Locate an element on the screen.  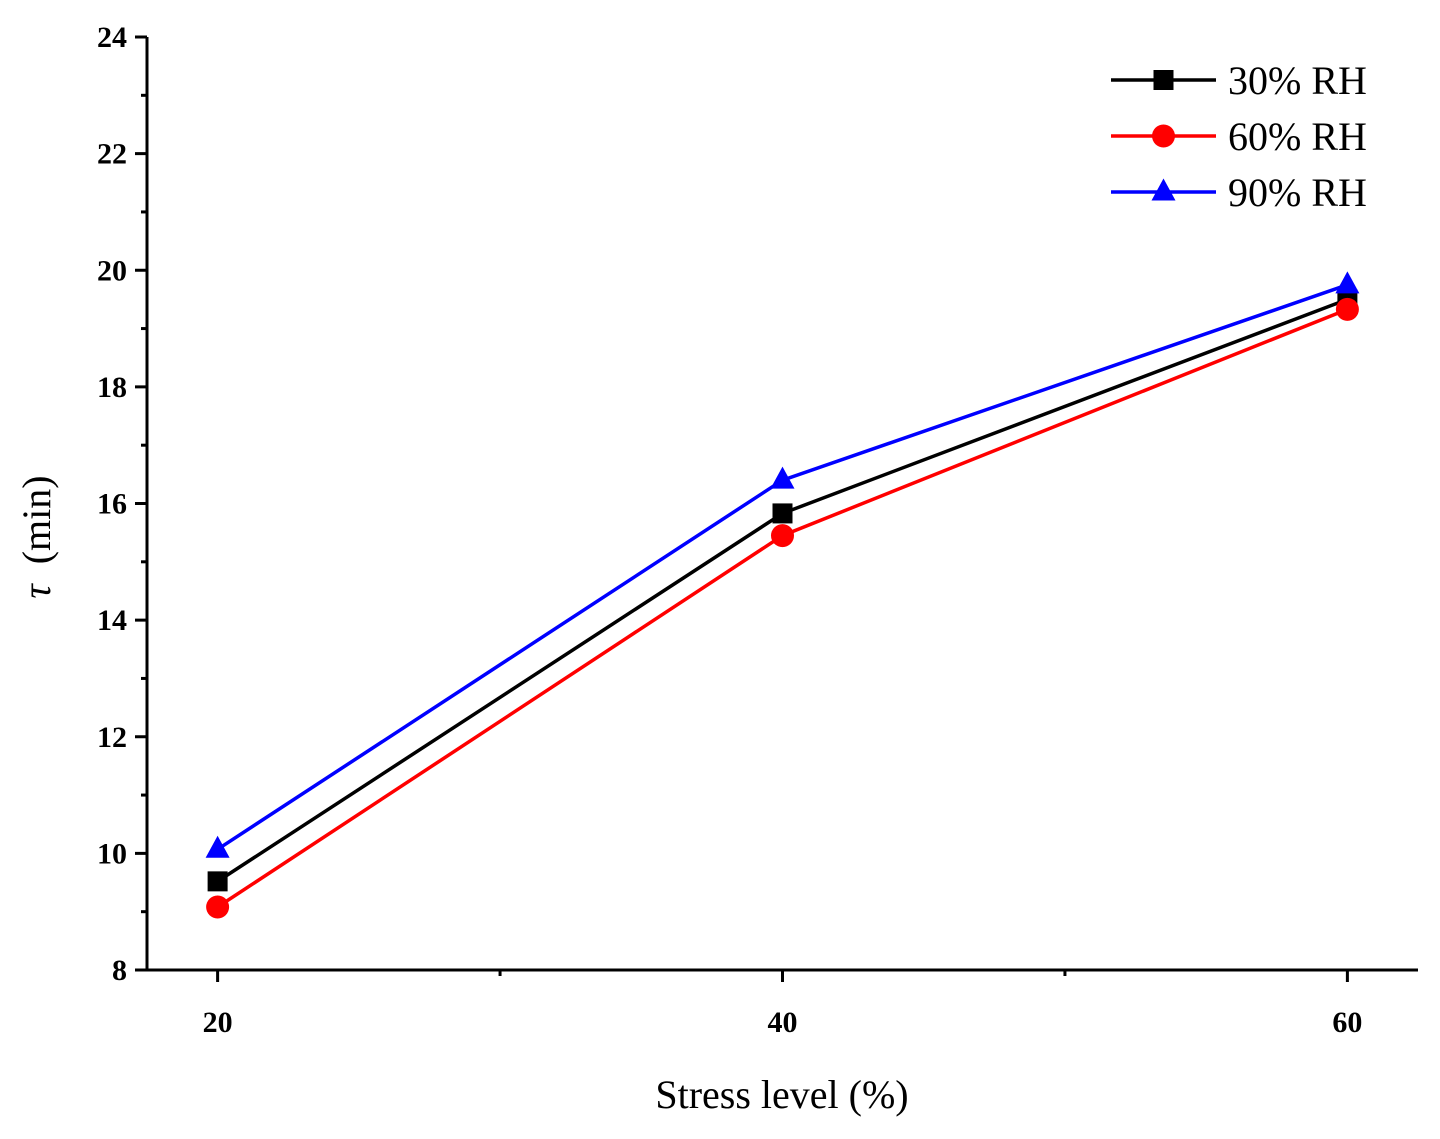
x-tick-label: 60 is located at coordinates (1347, 1022).